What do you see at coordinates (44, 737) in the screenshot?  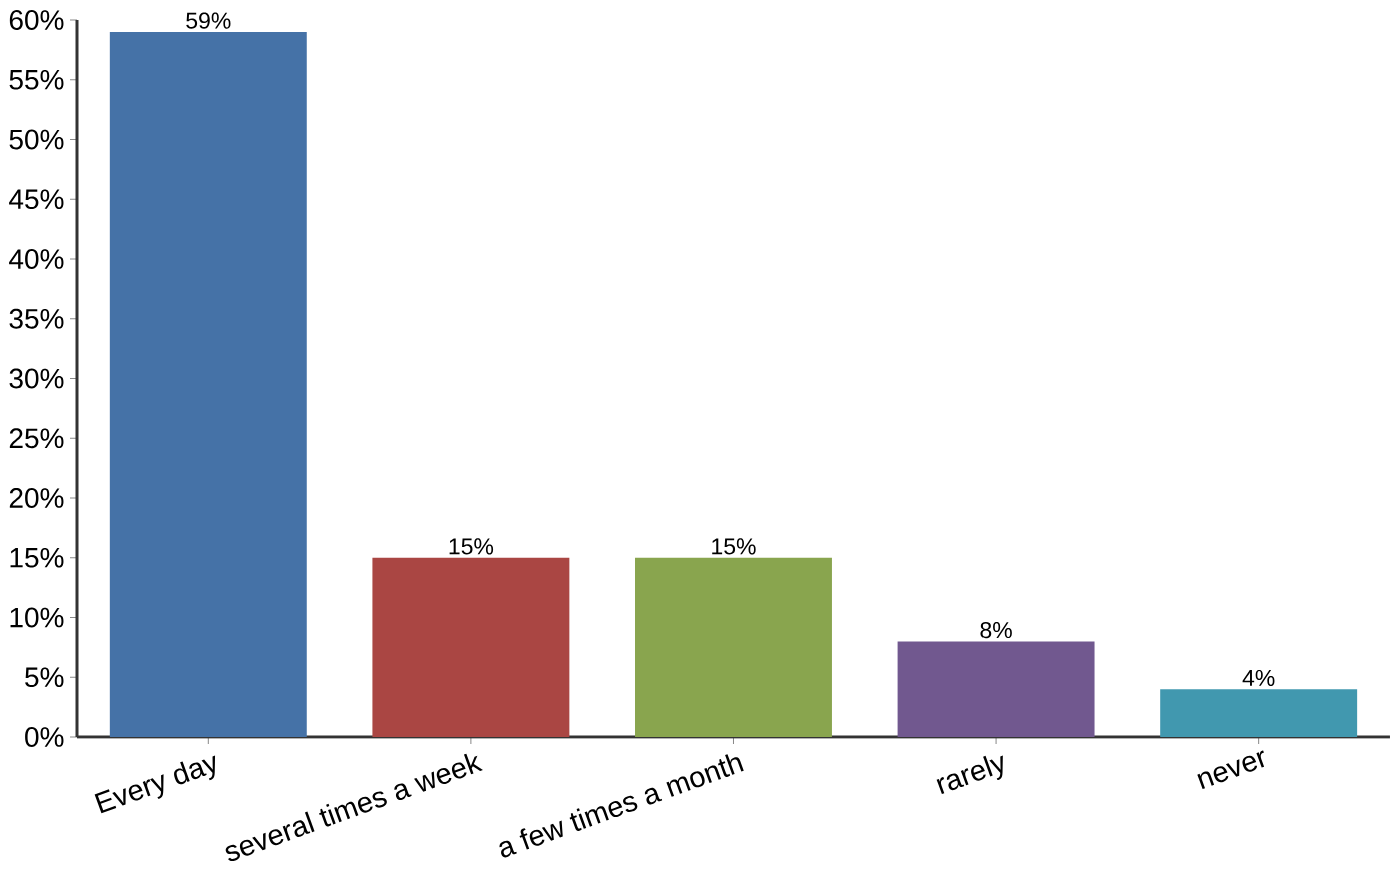 I see `y-tick-label: 0%` at bounding box center [44, 737].